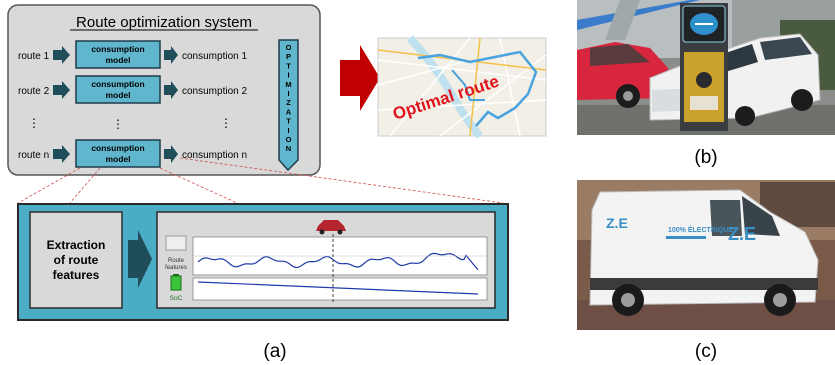 This screenshot has height=365, width=835. What do you see at coordinates (624, 75) in the screenshot?
I see `red-car` at bounding box center [624, 75].